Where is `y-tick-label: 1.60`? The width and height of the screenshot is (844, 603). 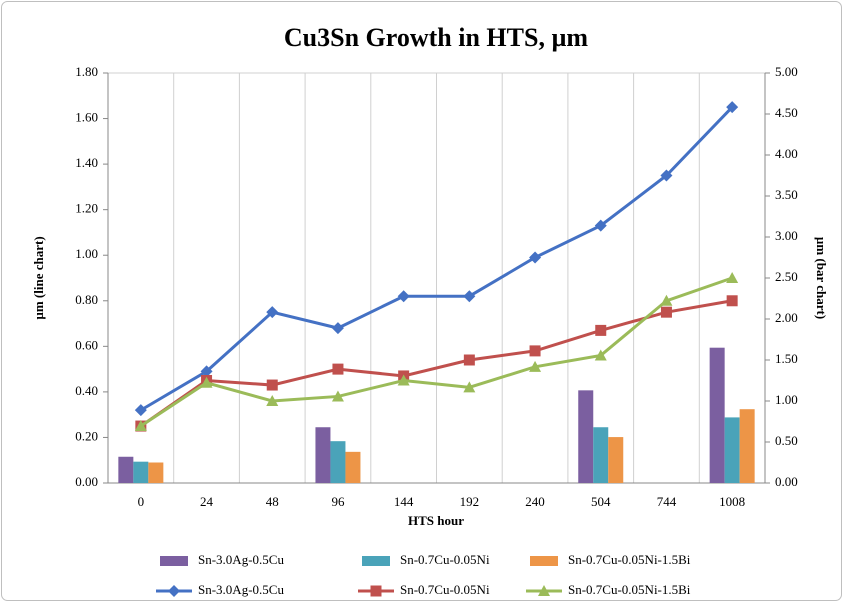 y-tick-label: 1.60 is located at coordinates (86, 117).